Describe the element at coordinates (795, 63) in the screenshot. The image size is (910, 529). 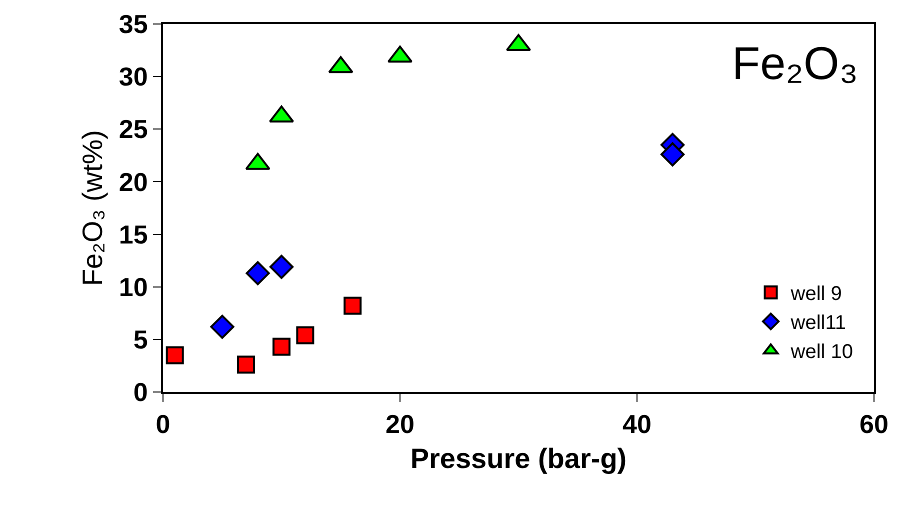
I see `annotation: Fe₂O₃` at that location.